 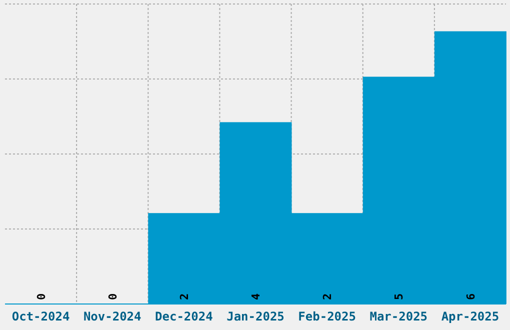 What do you see at coordinates (471, 296) in the screenshot?
I see `data-label: 6` at bounding box center [471, 296].